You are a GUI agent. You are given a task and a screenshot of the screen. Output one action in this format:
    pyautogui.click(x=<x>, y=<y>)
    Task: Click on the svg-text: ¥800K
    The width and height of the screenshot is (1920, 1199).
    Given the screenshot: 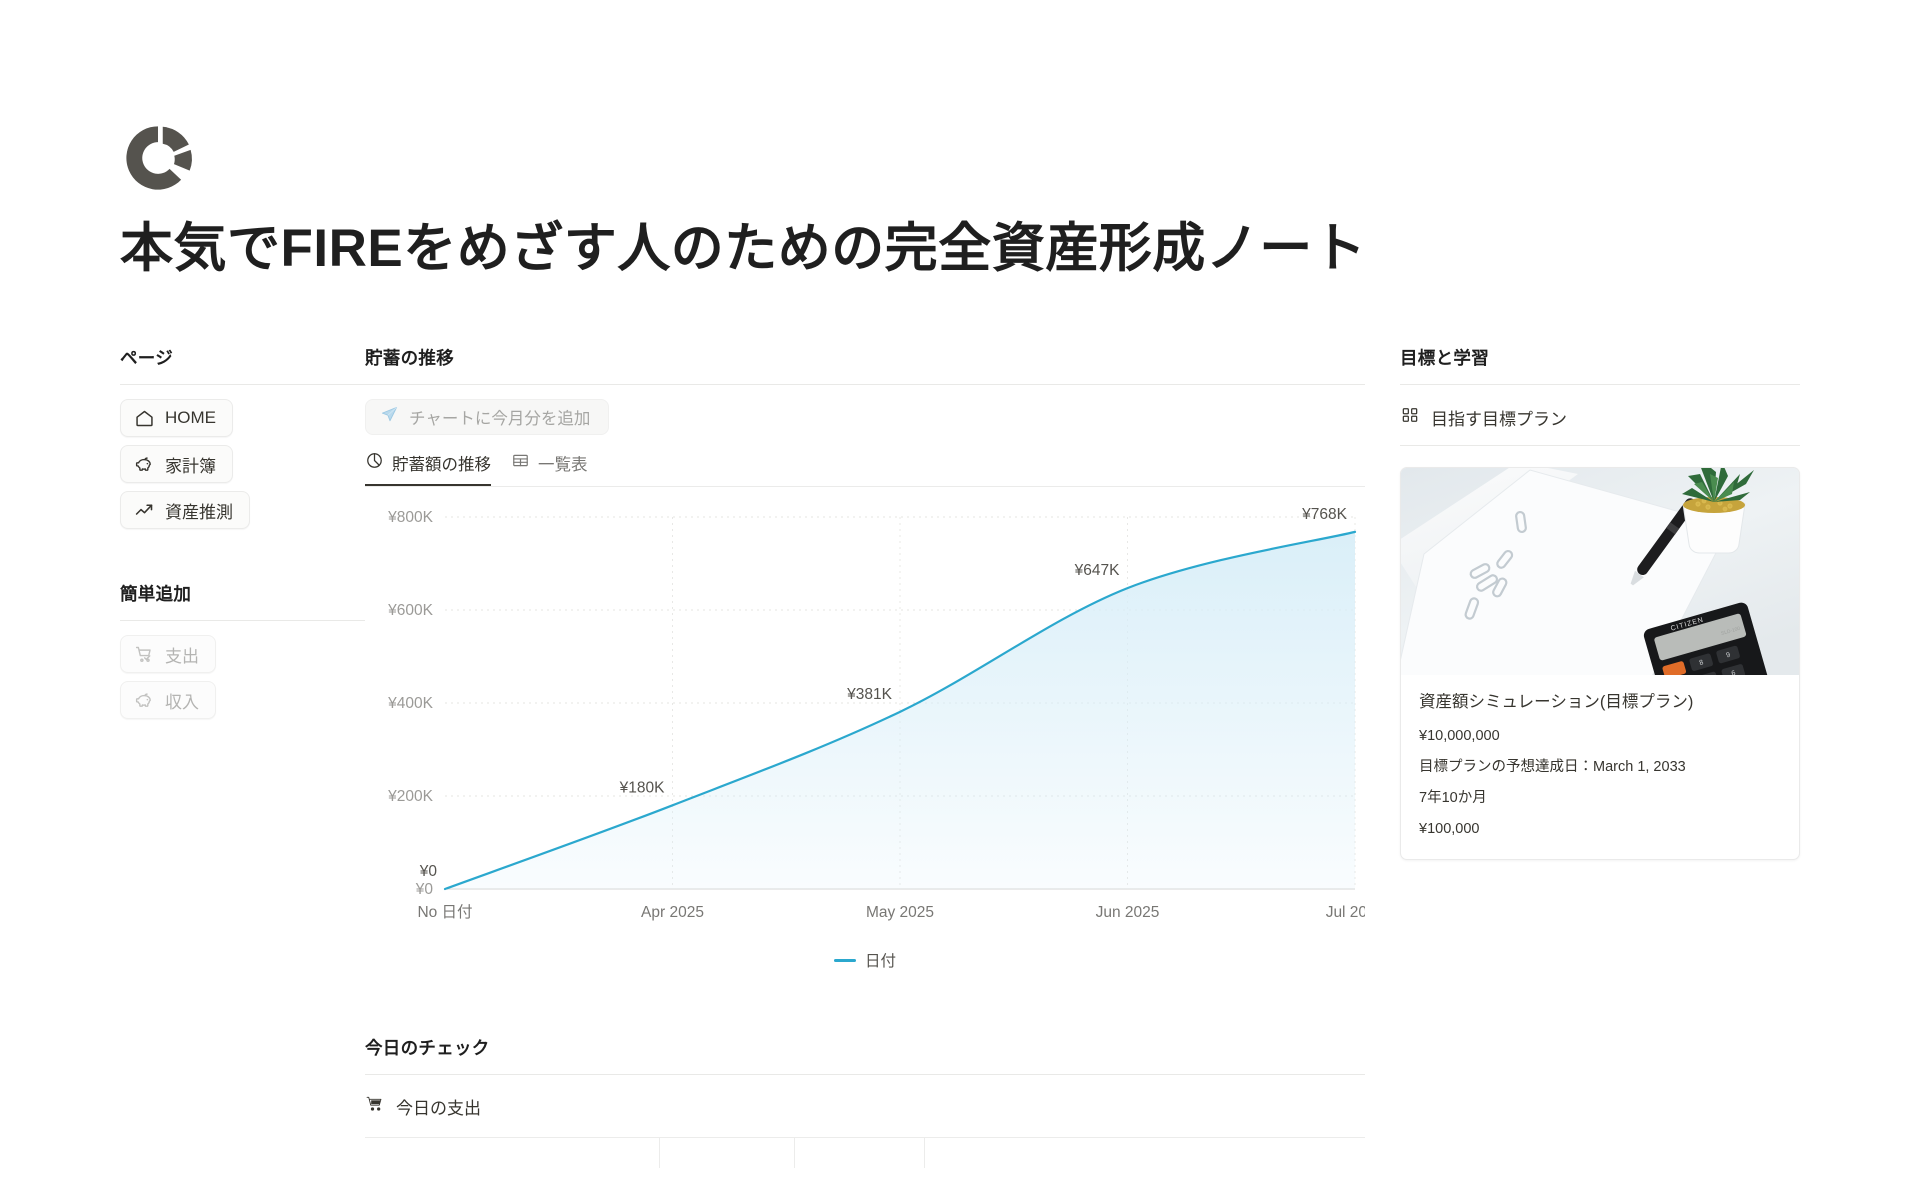 What is the action you would take?
    pyautogui.click(x=410, y=517)
    